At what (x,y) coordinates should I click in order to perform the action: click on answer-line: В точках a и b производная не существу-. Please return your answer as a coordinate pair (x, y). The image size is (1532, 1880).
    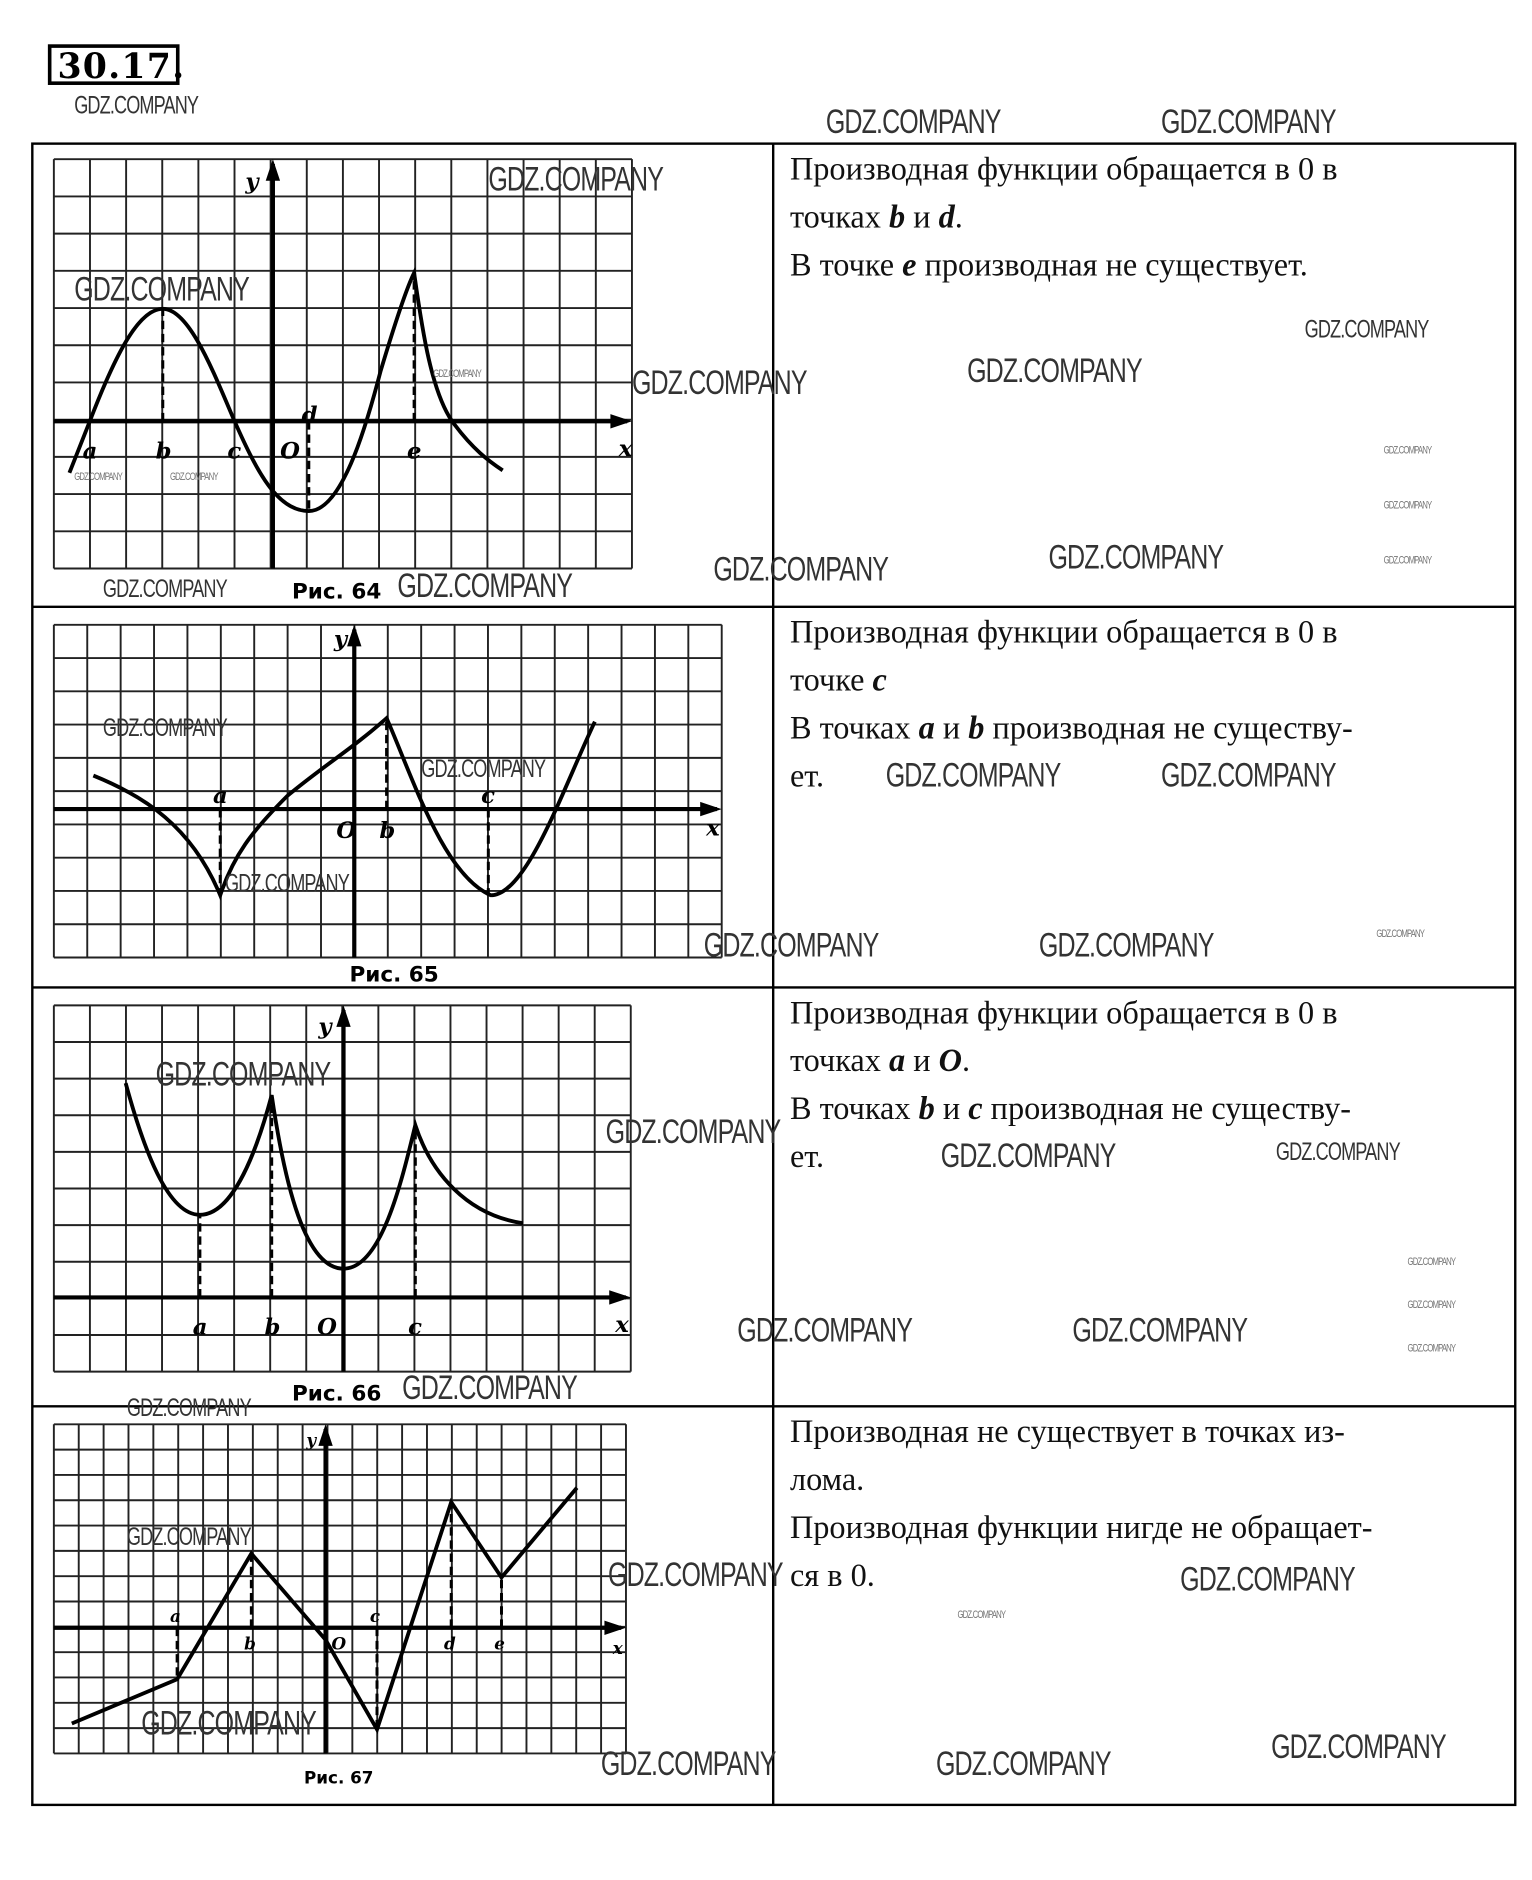
    Looking at the image, I should click on (1071, 728).